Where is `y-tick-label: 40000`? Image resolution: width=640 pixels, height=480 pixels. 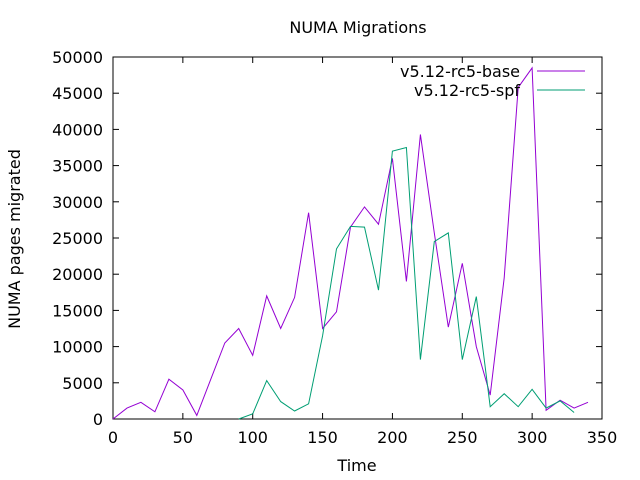
y-tick-label: 40000 is located at coordinates (77, 129).